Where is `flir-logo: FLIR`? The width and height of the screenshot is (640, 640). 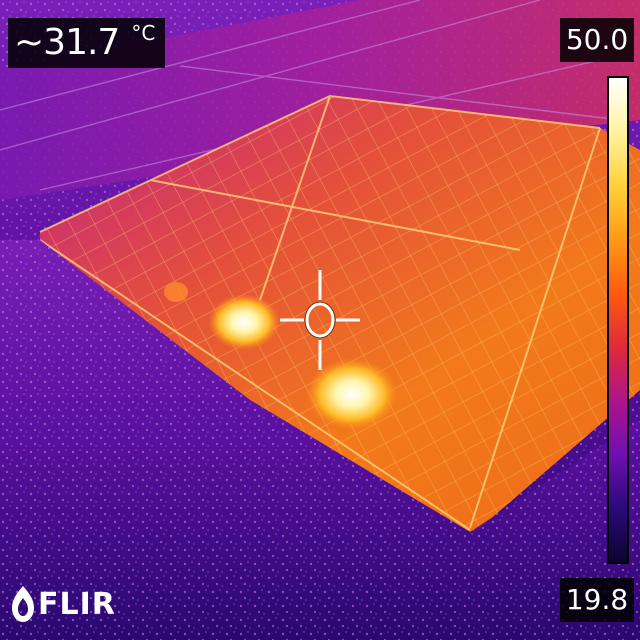
flir-logo: FLIR is located at coordinates (63, 604).